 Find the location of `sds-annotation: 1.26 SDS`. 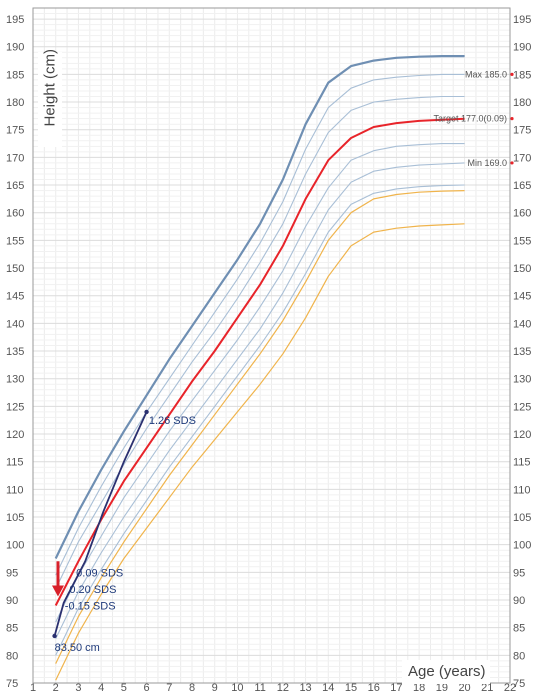

sds-annotation: 1.26 SDS is located at coordinates (172, 421).